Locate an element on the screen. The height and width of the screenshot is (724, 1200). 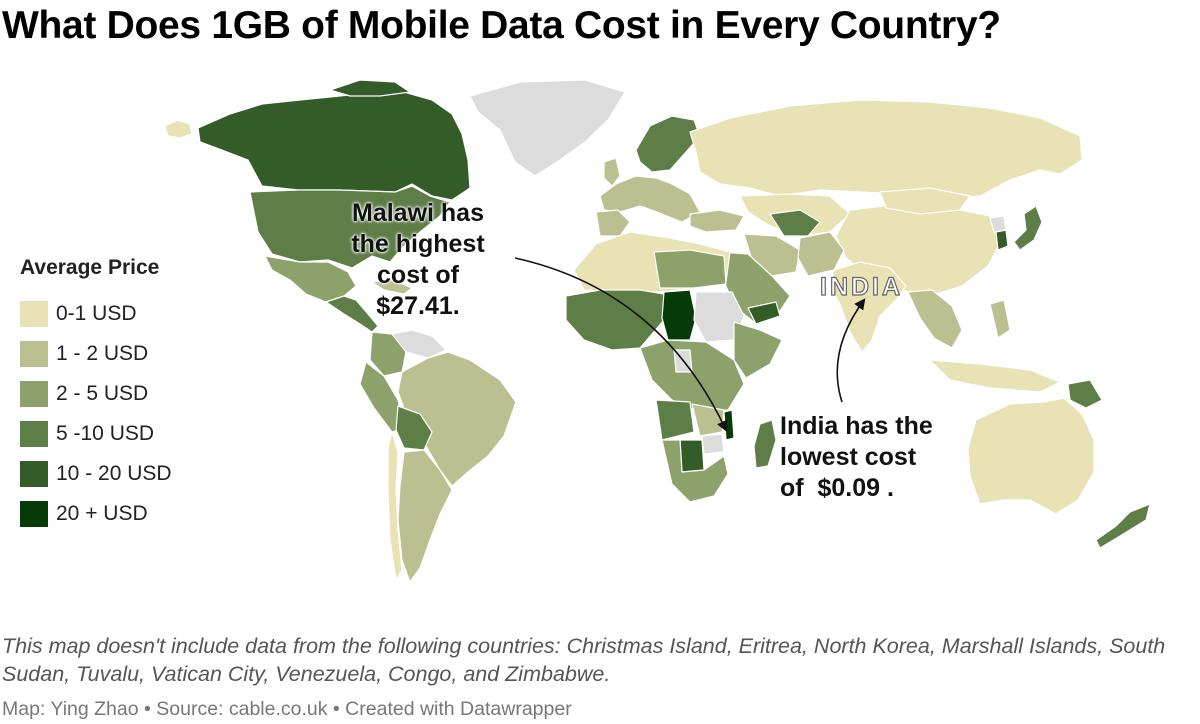
uk is located at coordinates (612, 172).